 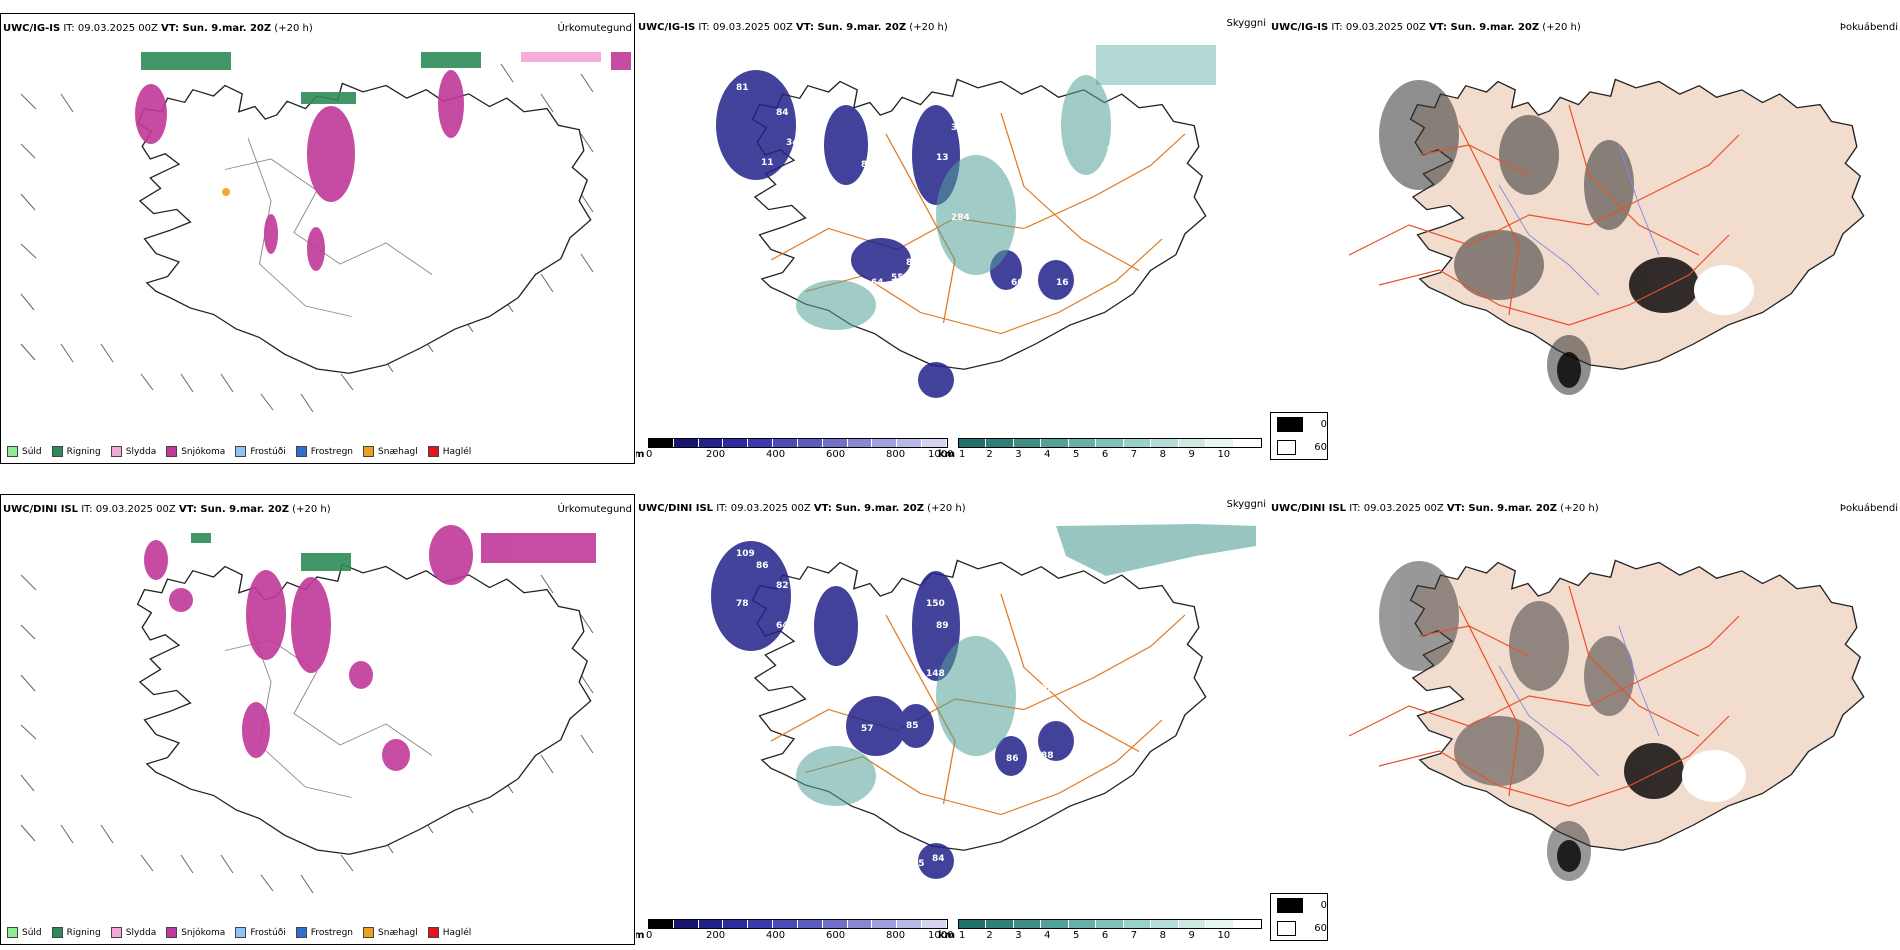 What do you see at coordinates (594, 28) in the screenshot?
I see `panel-title: Úrkomutegund` at bounding box center [594, 28].